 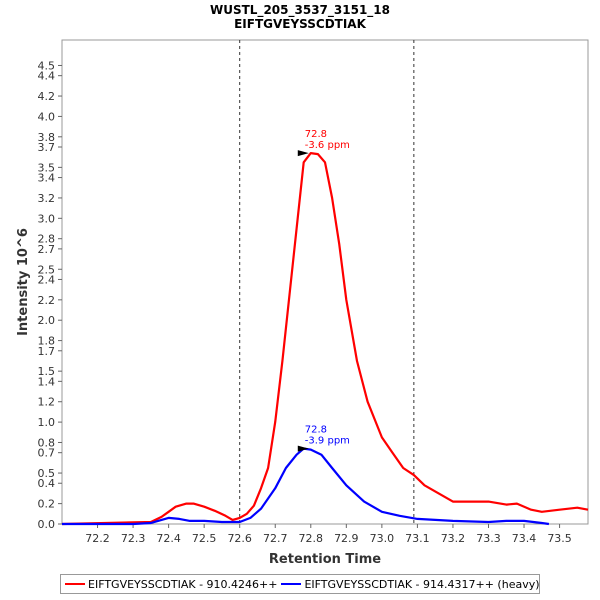 I want to click on x-tick-label: 73.3, so click(x=488, y=538).